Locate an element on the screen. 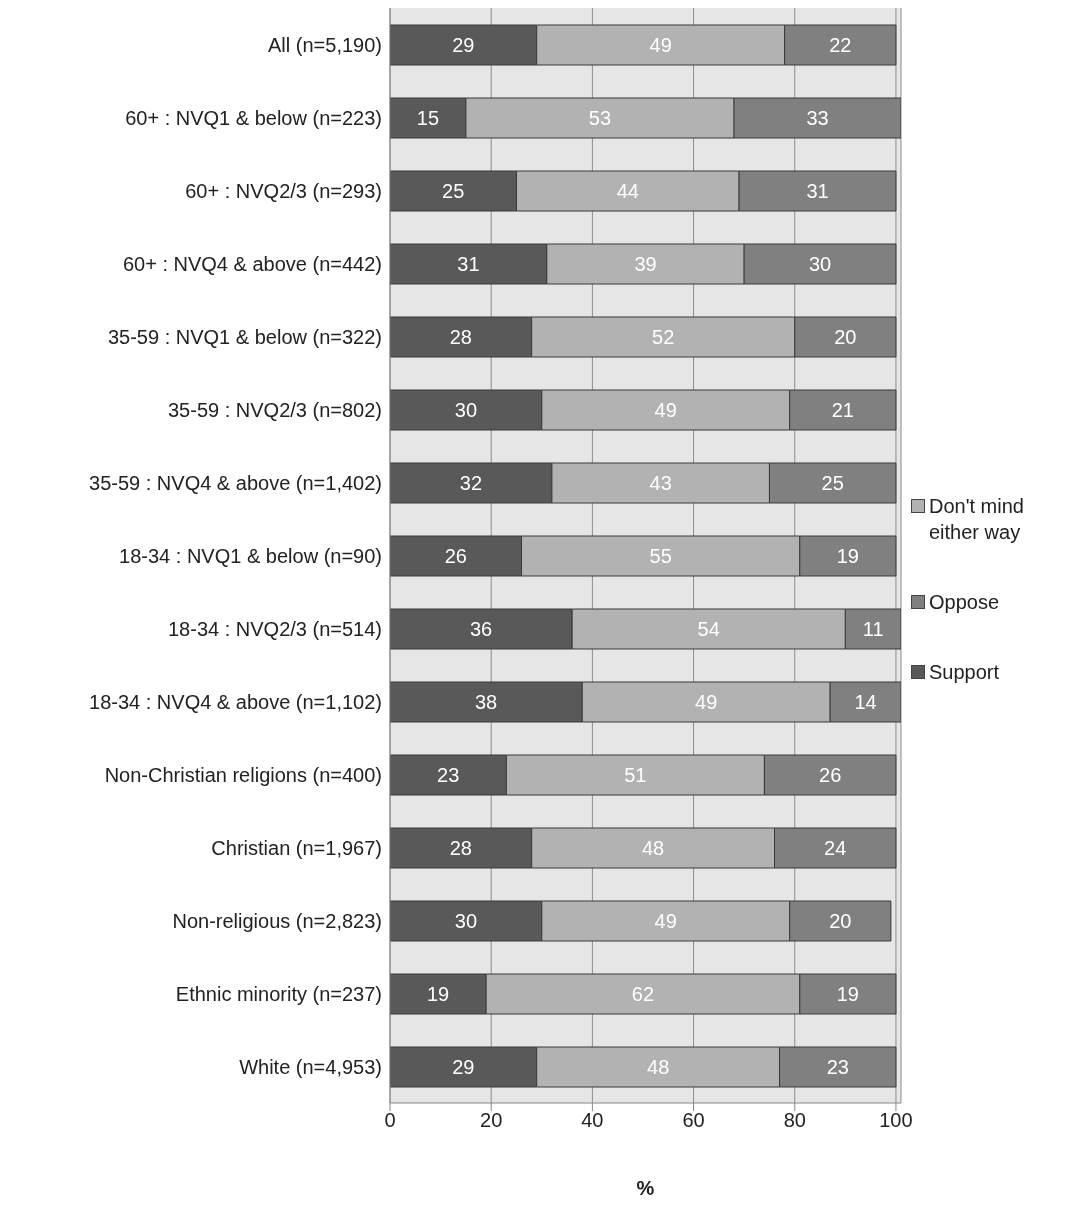 This screenshot has width=1089, height=1221. y-tick-label: 18-34 : NVQ1 & below (n=90) is located at coordinates (250, 555).